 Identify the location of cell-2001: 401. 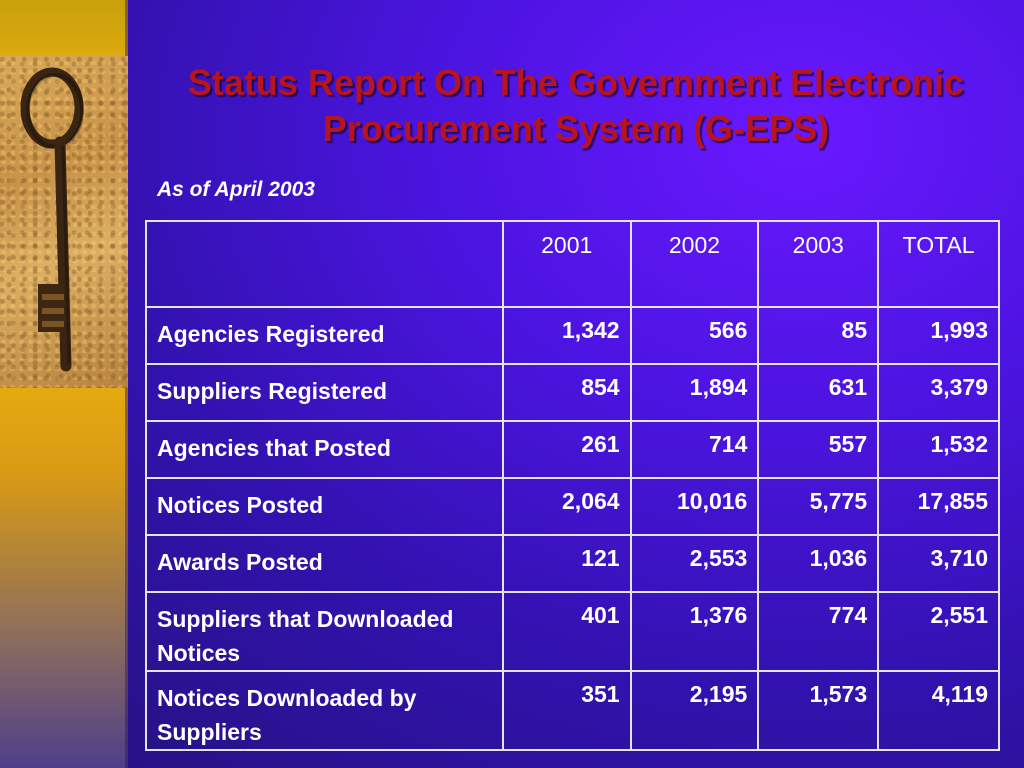
(566, 631).